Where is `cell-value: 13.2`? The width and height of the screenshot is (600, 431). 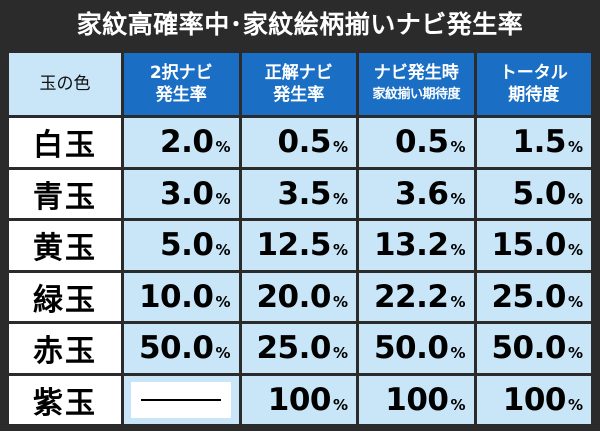
cell-value: 13.2 is located at coordinates (411, 245).